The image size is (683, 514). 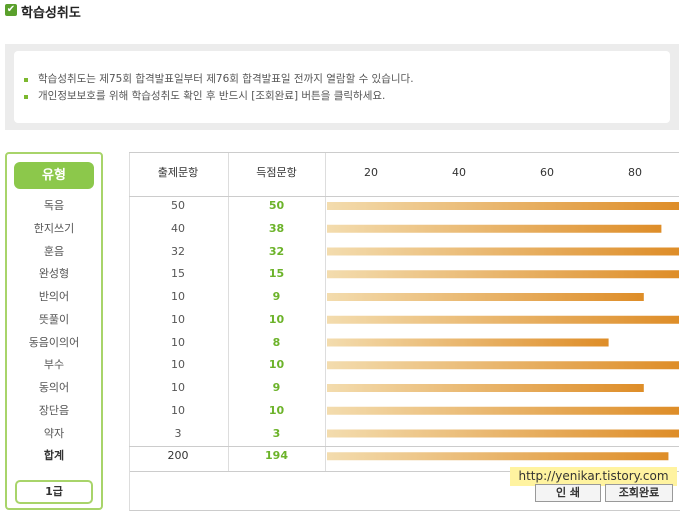 I want to click on type-label: 동음이의어, so click(x=54, y=342).